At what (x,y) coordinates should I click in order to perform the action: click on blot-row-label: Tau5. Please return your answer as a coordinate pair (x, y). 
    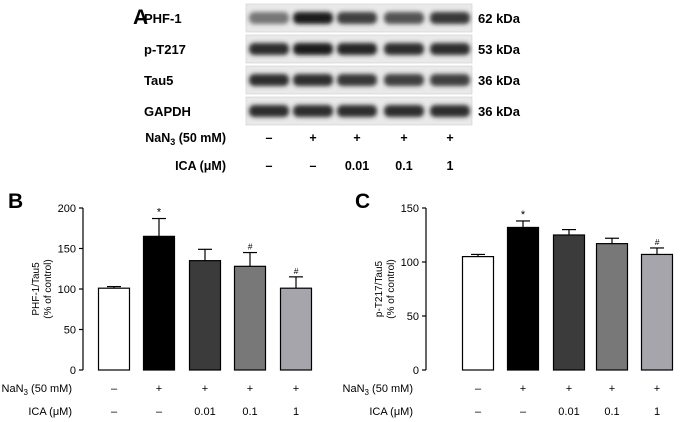
    Looking at the image, I should click on (158, 80).